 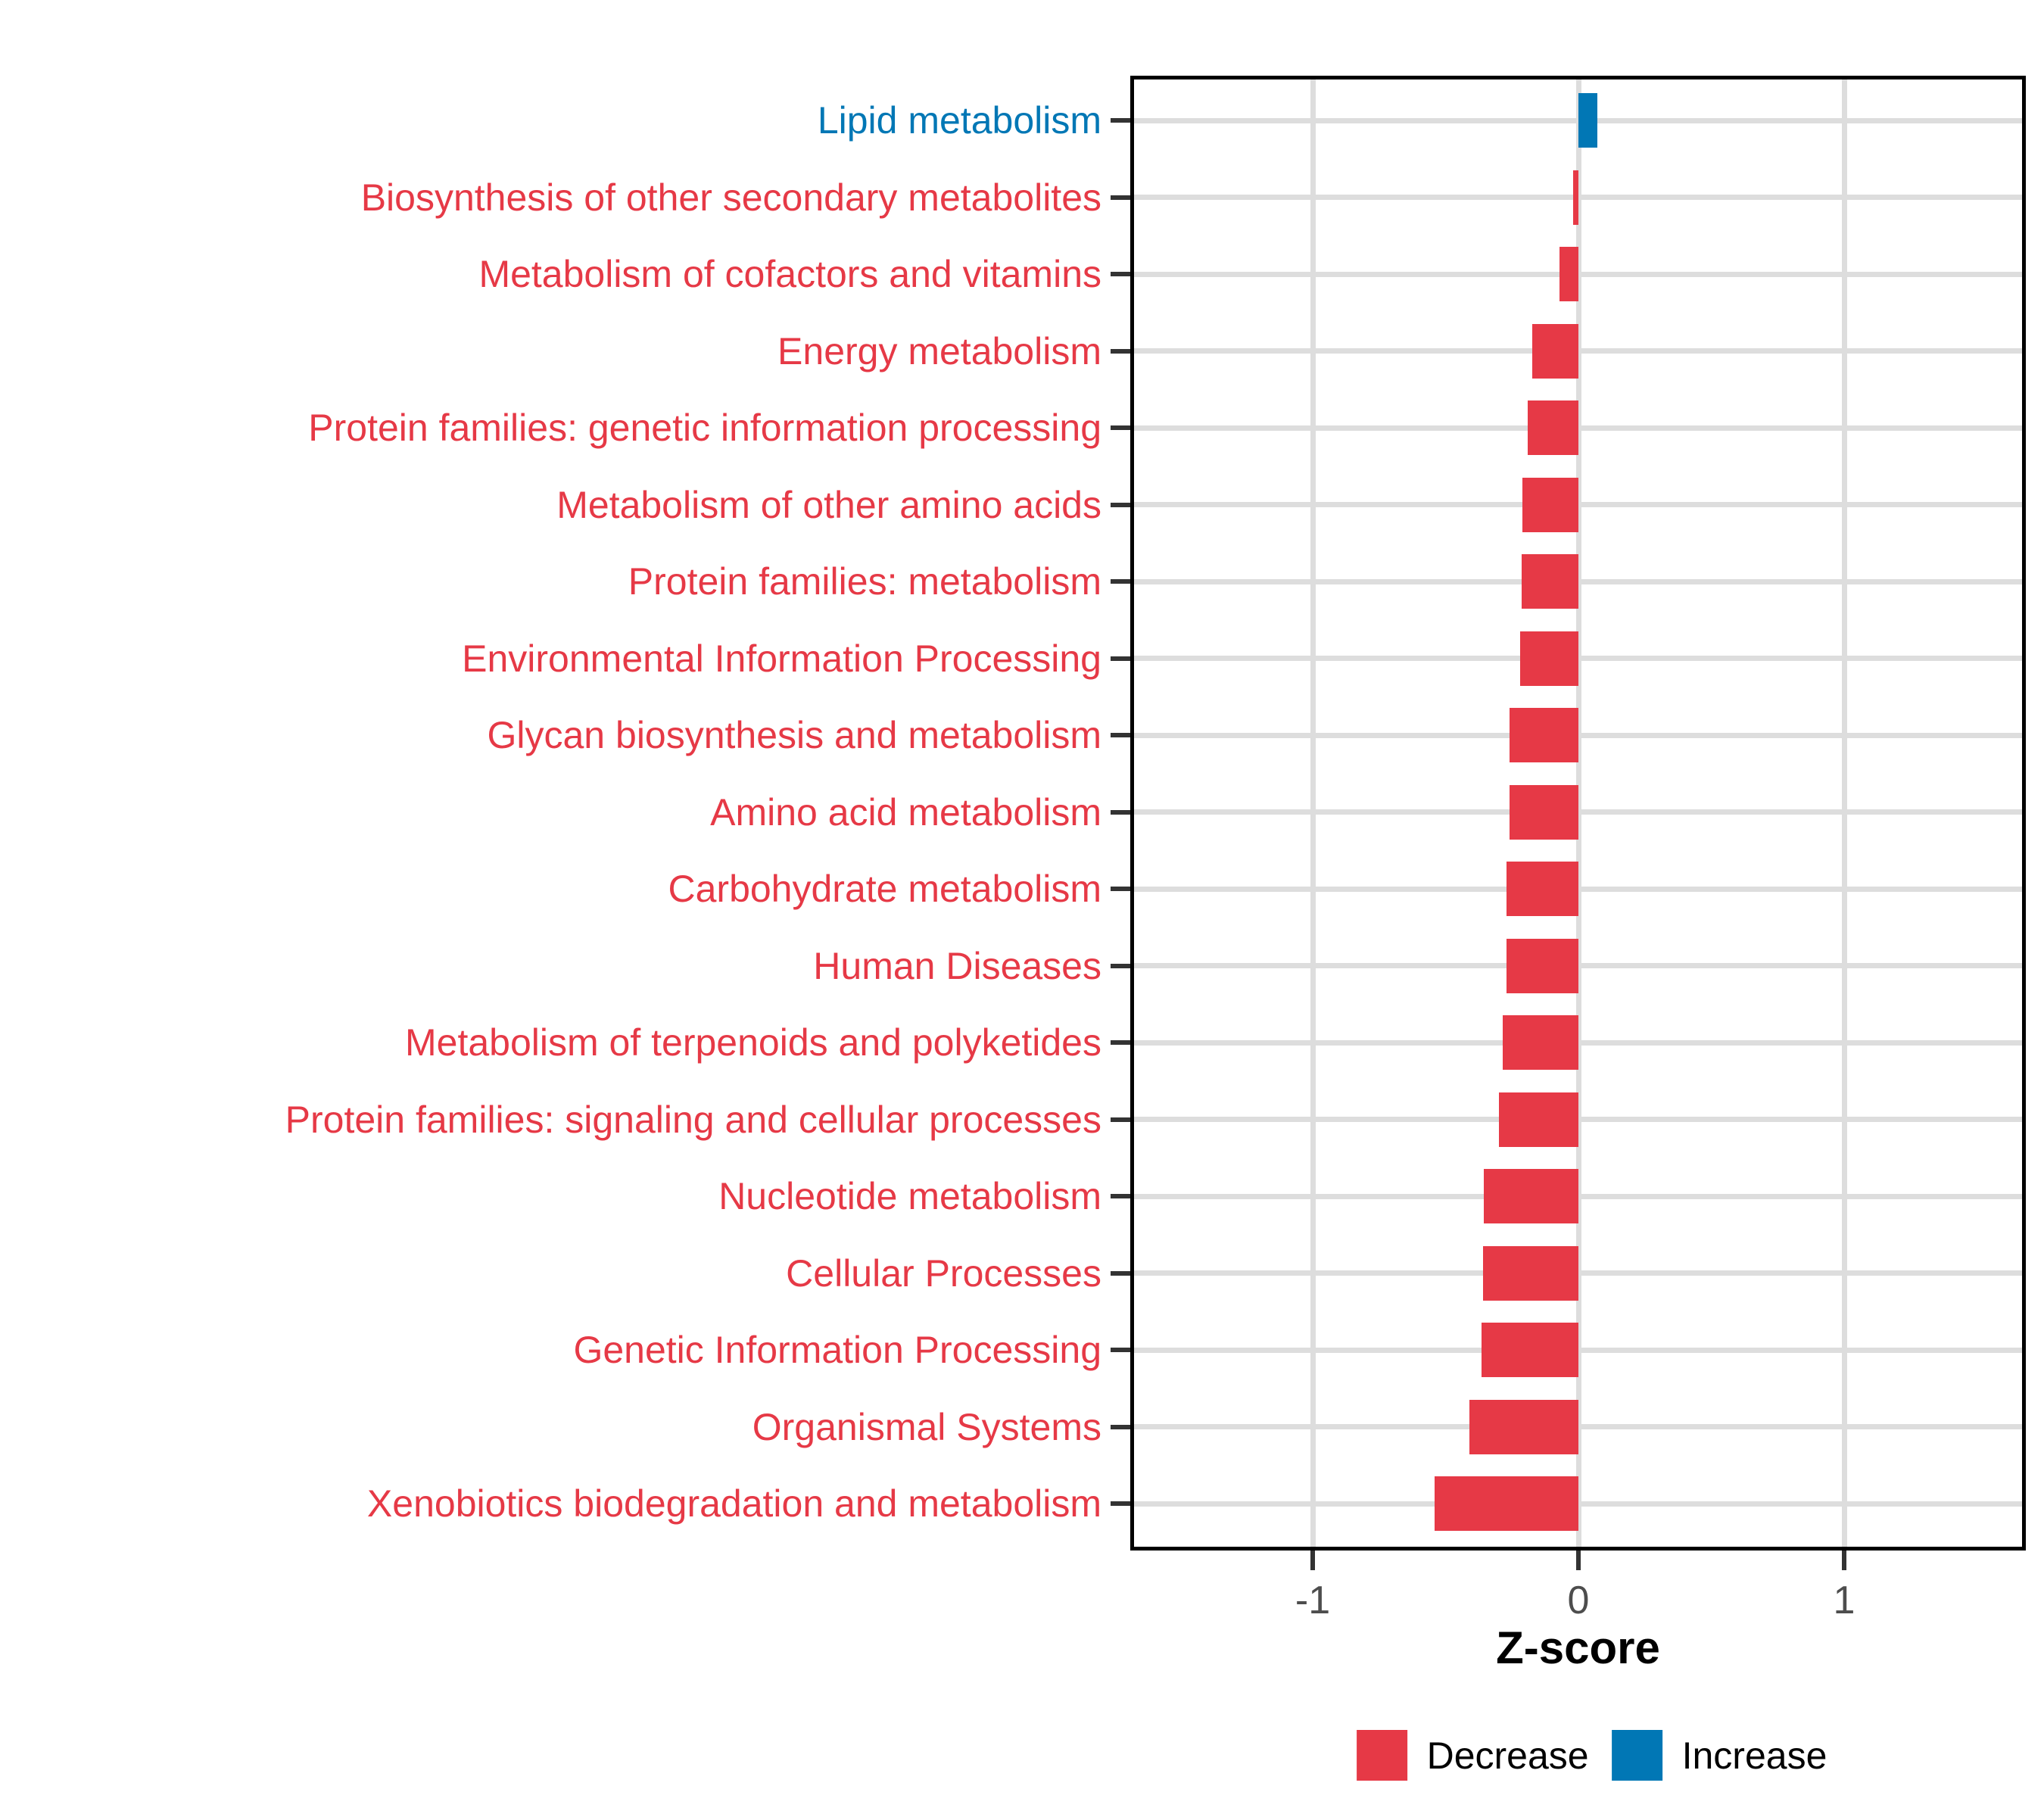 What do you see at coordinates (789, 274) in the screenshot?
I see `y-axis-label: Metabolism of cofactors and vitamins` at bounding box center [789, 274].